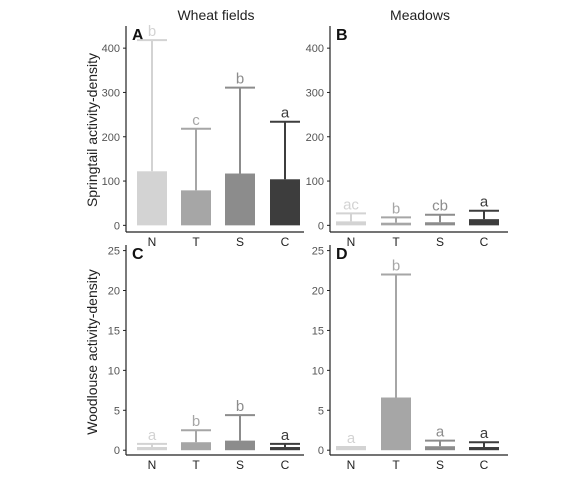  I want to click on panel-d-sig-letter-T: b, so click(396, 266).